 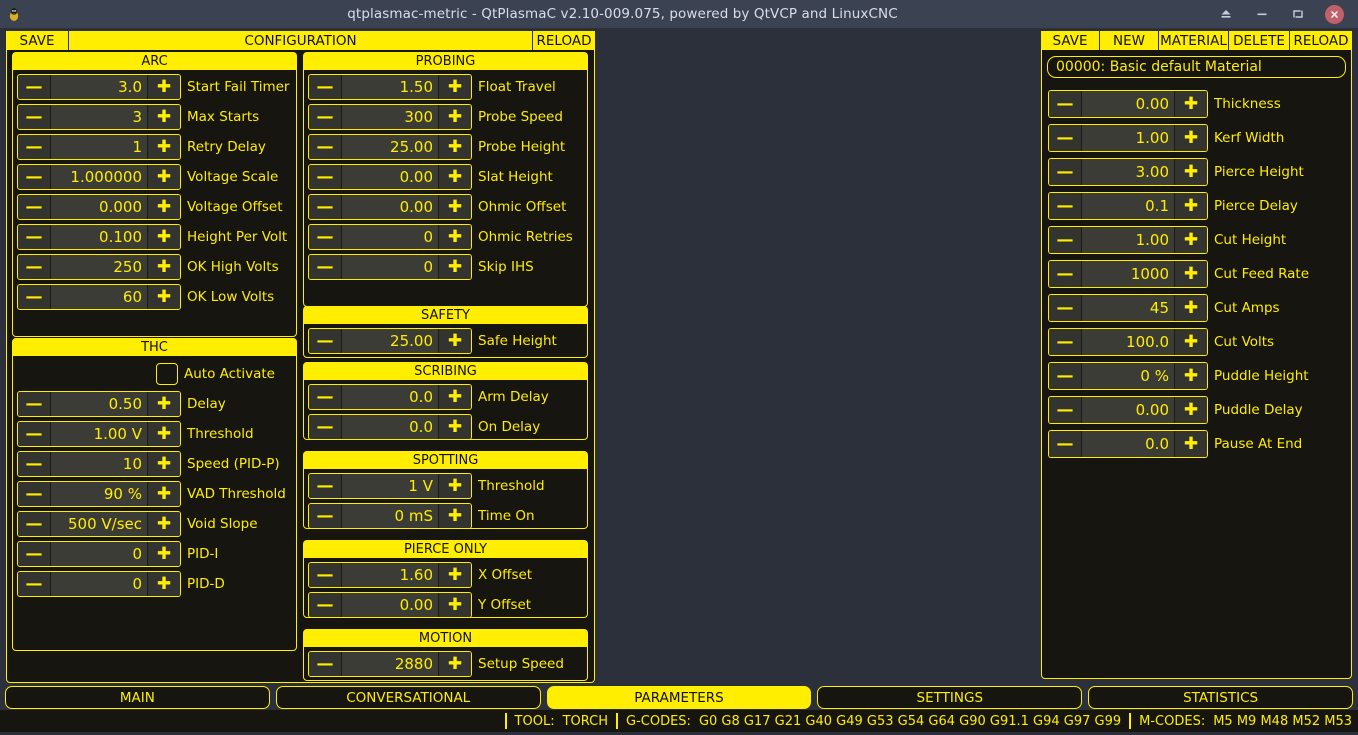 What do you see at coordinates (390, 237) in the screenshot?
I see `ohmic-retries-value: 0` at bounding box center [390, 237].